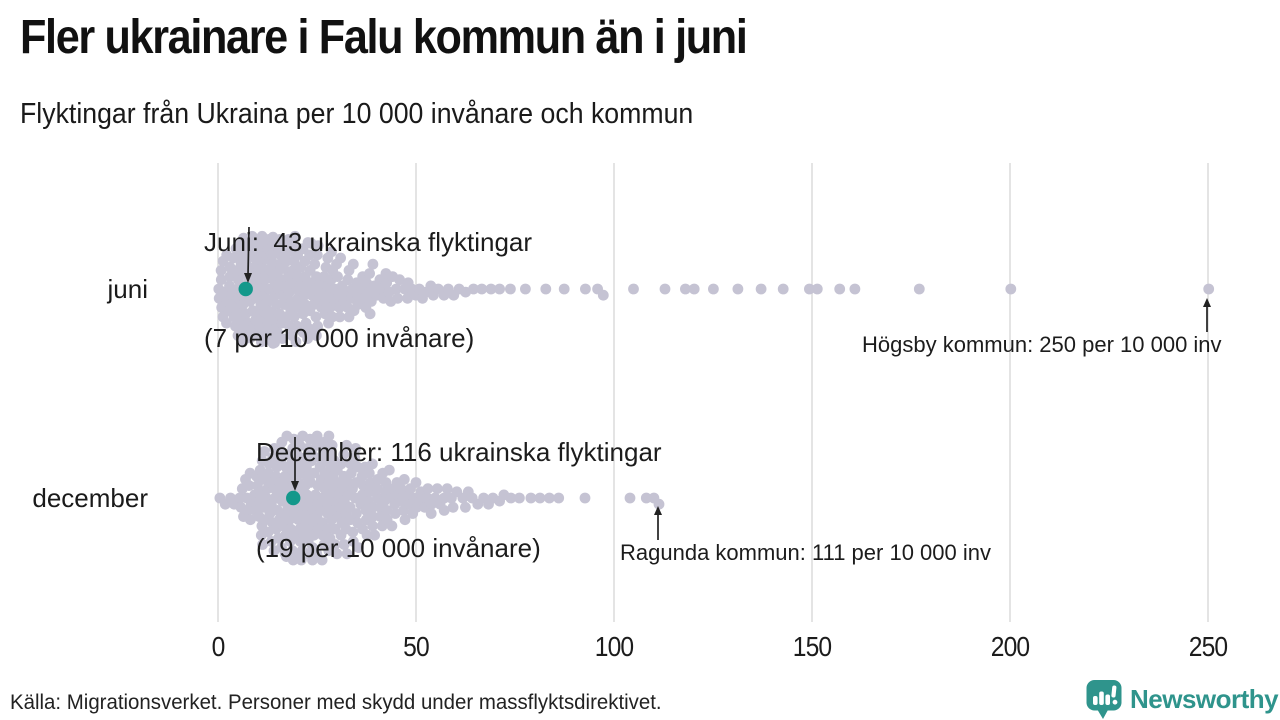 The width and height of the screenshot is (1280, 720). What do you see at coordinates (127, 289) in the screenshot?
I see `row-label-juni: juni` at bounding box center [127, 289].